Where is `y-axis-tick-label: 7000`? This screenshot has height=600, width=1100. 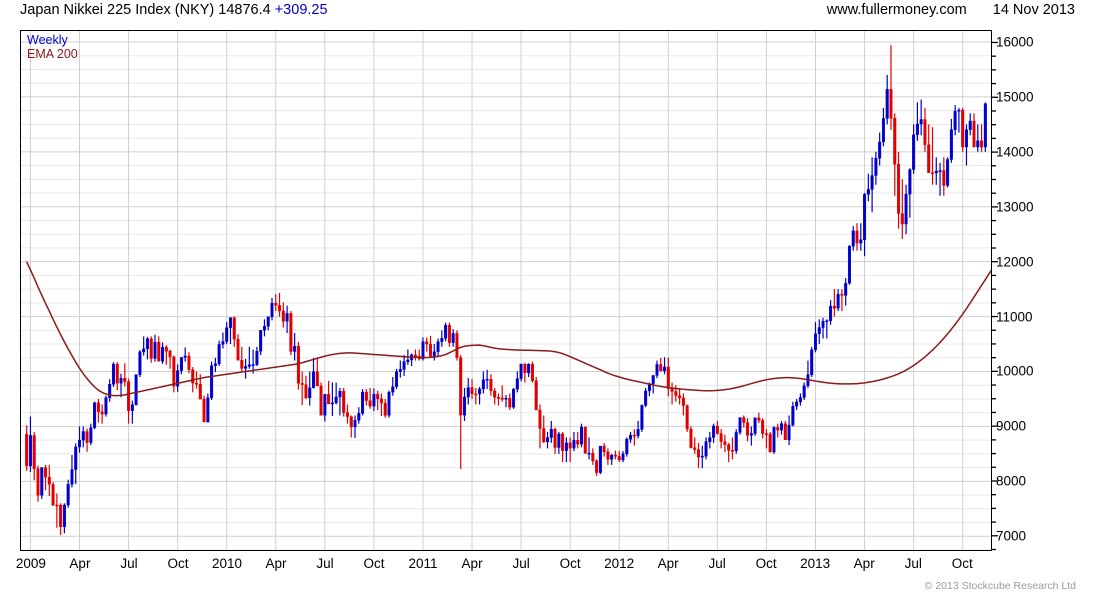
y-axis-tick-label: 7000 is located at coordinates (1011, 536).